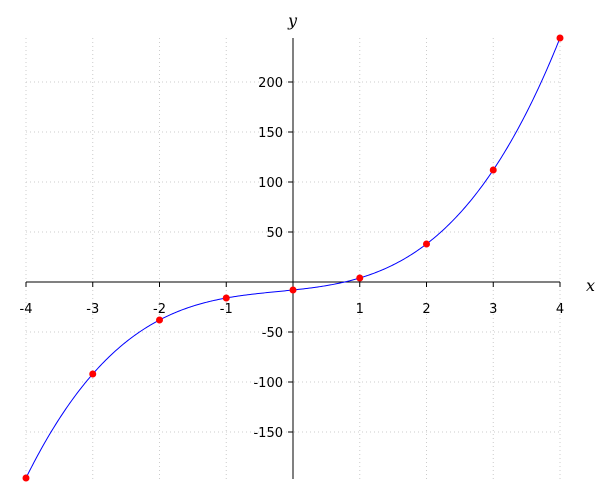 The height and width of the screenshot is (500, 600). What do you see at coordinates (268, 433) in the screenshot?
I see `y-tick-label: -150` at bounding box center [268, 433].